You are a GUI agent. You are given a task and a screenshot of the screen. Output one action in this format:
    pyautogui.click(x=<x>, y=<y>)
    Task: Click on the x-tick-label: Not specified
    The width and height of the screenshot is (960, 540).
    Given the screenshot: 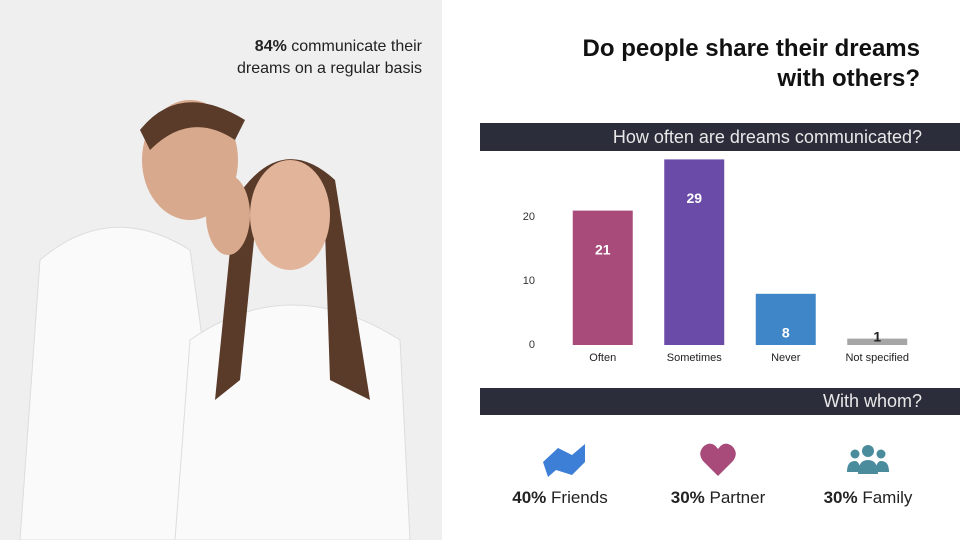 What is the action you would take?
    pyautogui.click(x=877, y=358)
    